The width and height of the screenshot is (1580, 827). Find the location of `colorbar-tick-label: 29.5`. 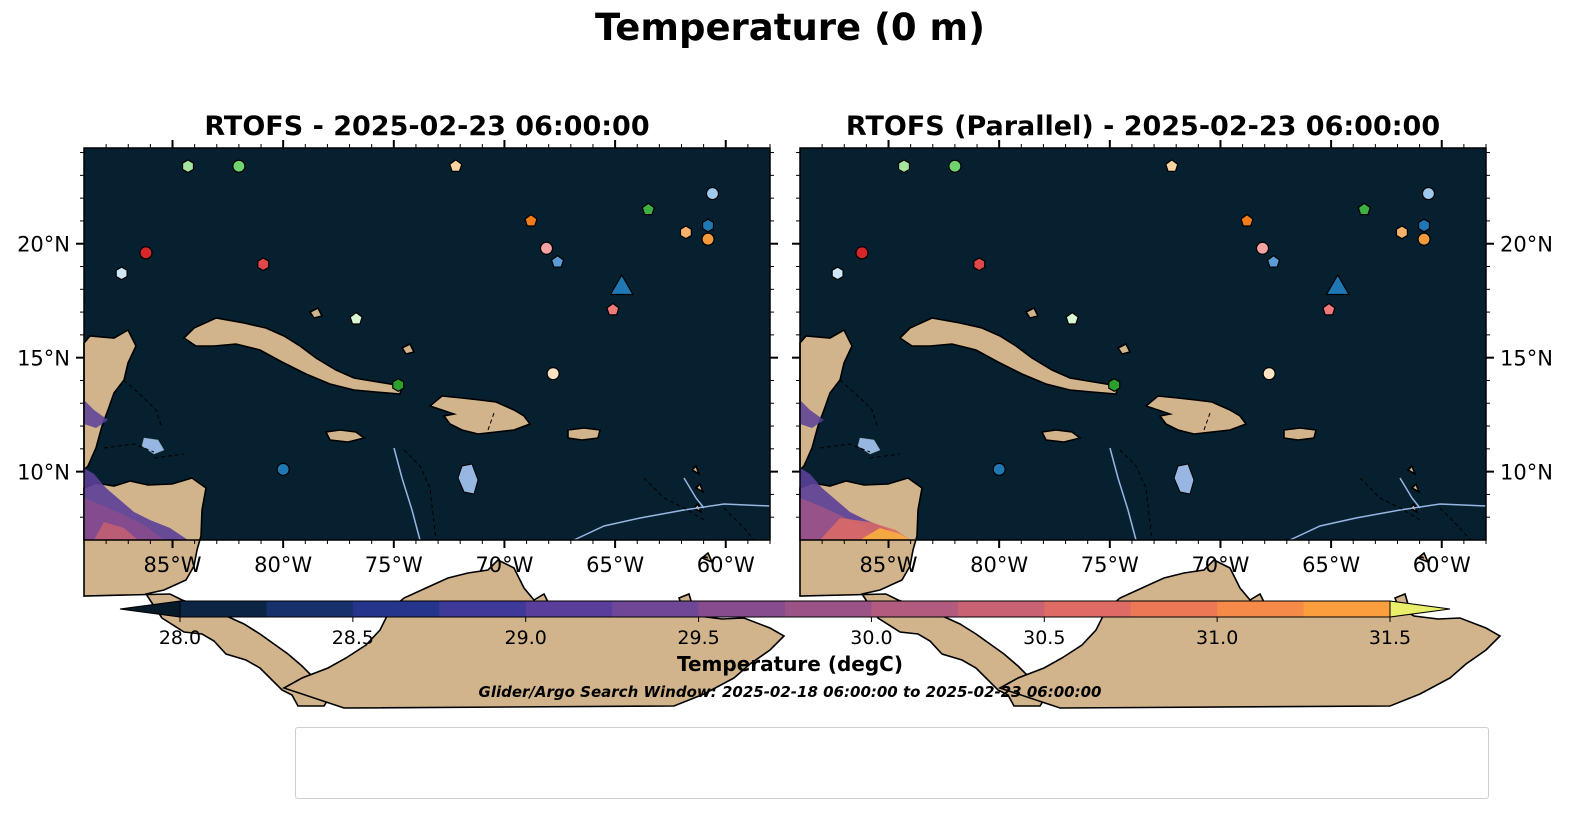

colorbar-tick-label: 29.5 is located at coordinates (698, 638).